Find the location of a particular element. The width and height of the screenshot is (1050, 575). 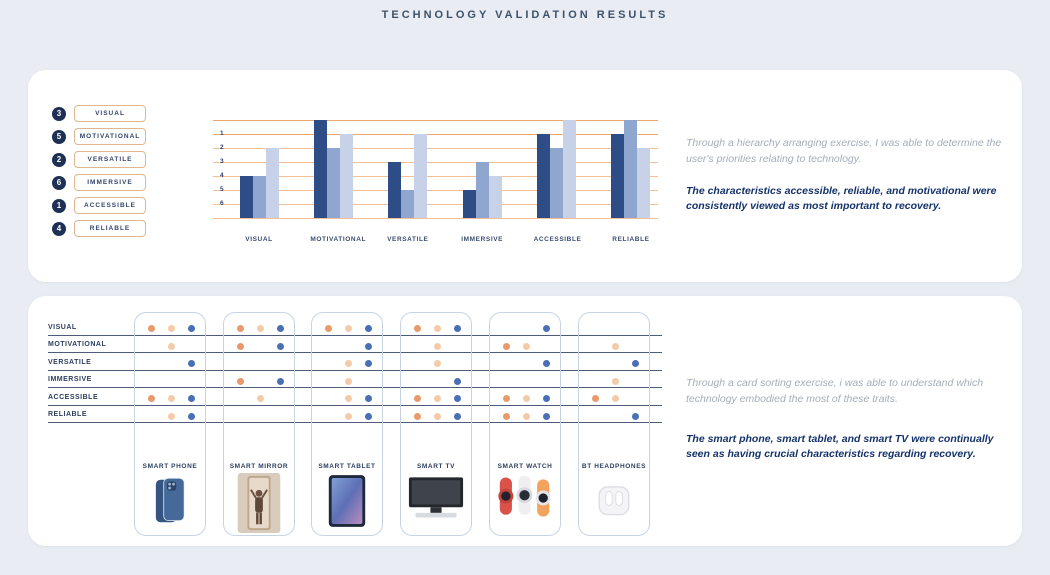

chart-bars is located at coordinates (445, 165).